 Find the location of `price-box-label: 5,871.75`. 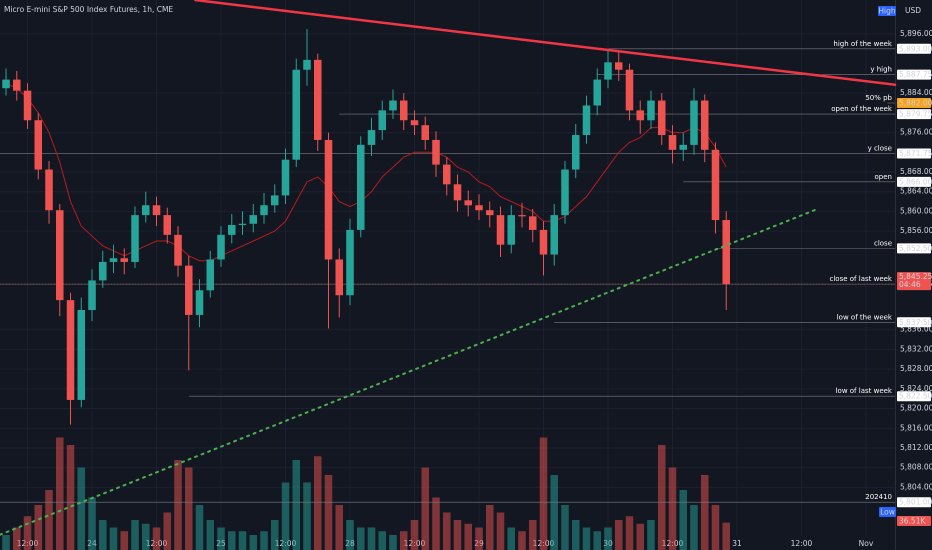

price-box-label: 5,871.75 is located at coordinates (915, 153).